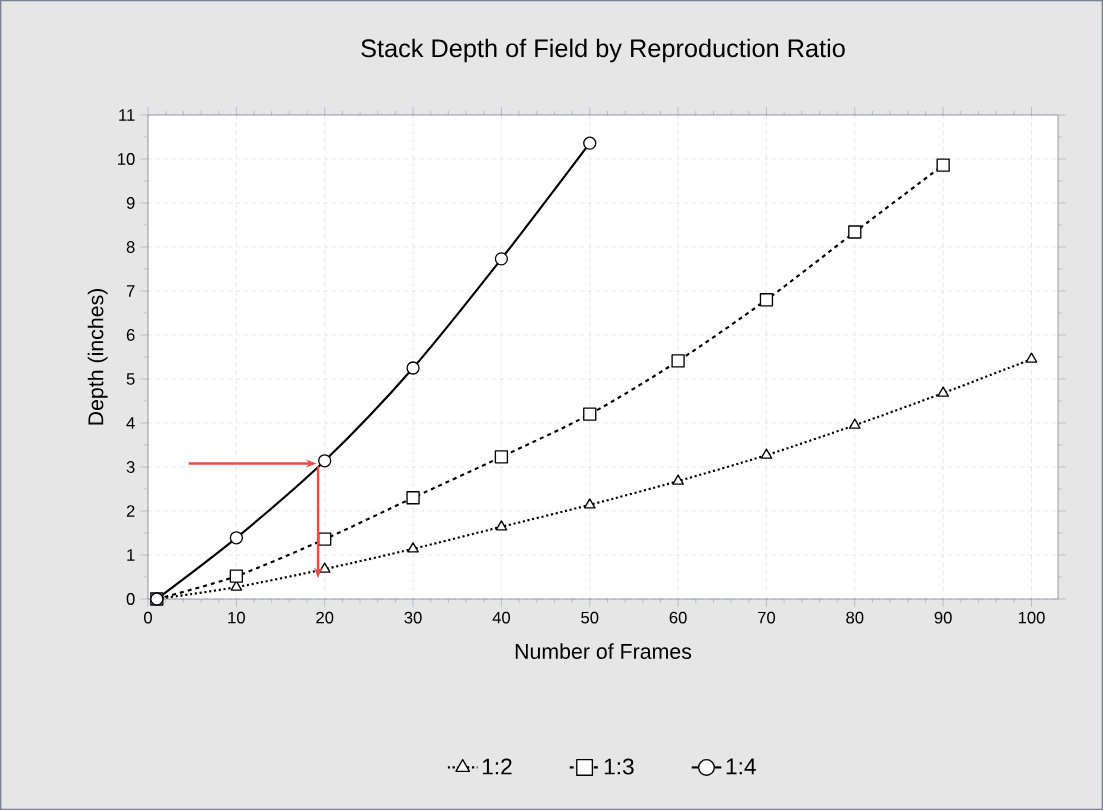  What do you see at coordinates (130, 467) in the screenshot?
I see `y-tick-label: 3` at bounding box center [130, 467].